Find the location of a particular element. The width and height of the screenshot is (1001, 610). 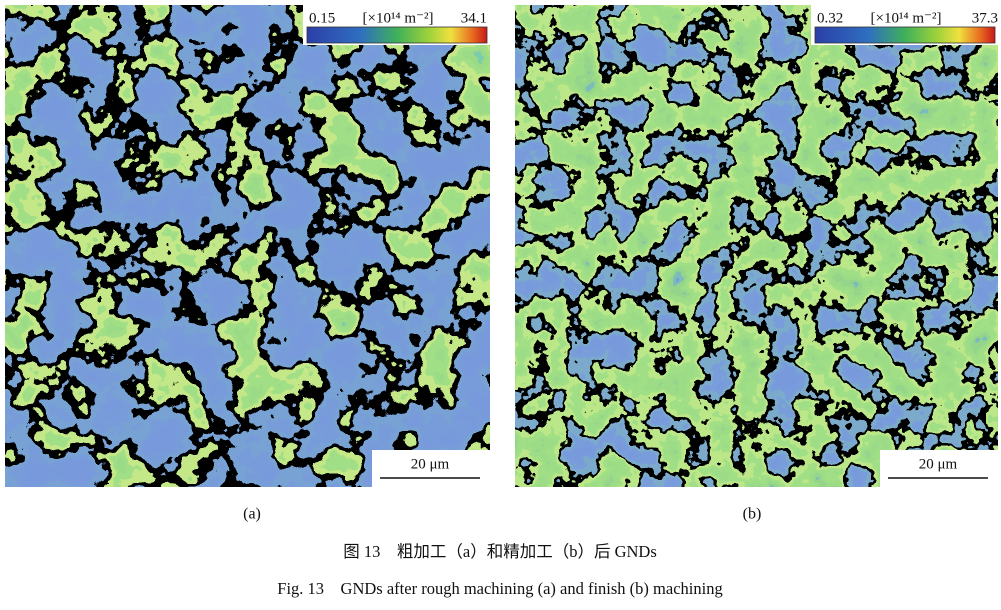

colorbar-min: 0.15 is located at coordinates (322, 18).